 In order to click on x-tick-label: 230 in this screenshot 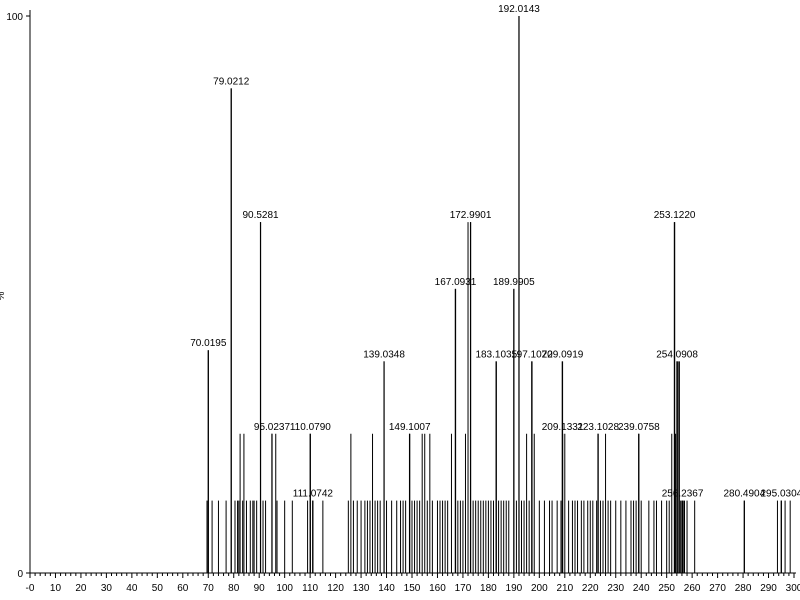, I will do `click(615, 588)`.